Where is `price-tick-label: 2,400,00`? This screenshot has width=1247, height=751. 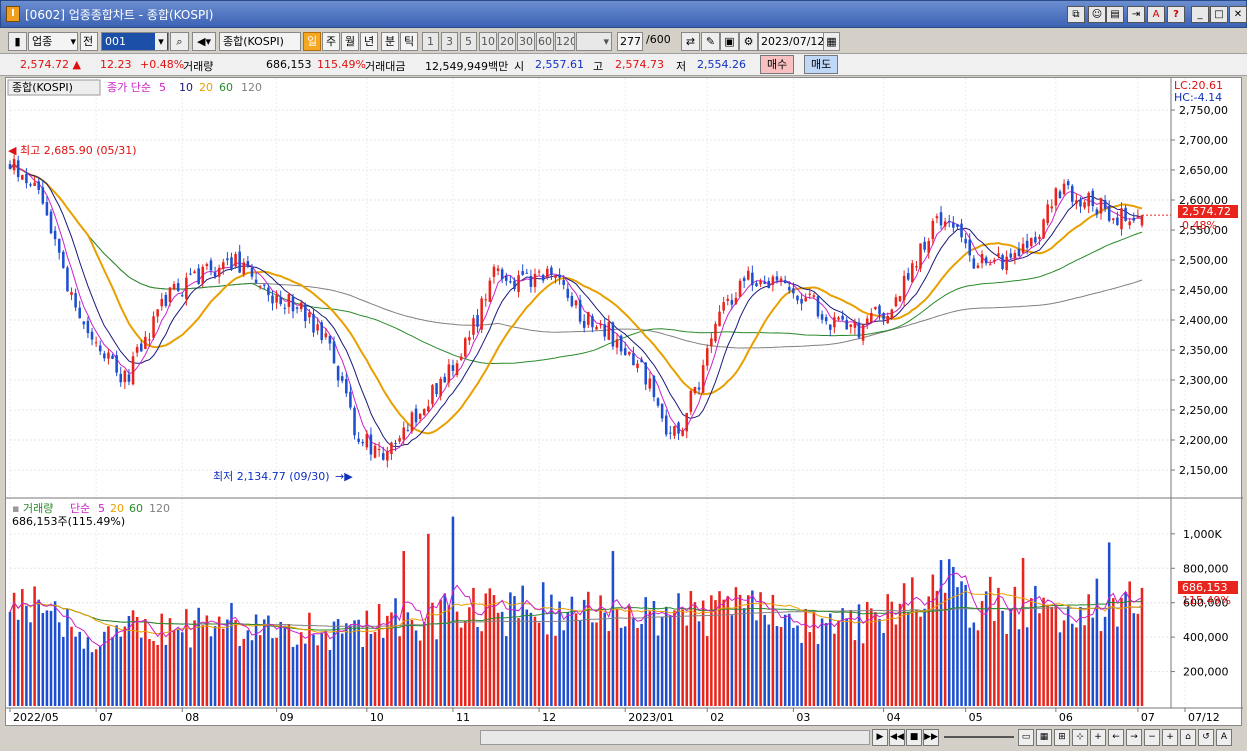 price-tick-label: 2,400,00 is located at coordinates (1203, 320).